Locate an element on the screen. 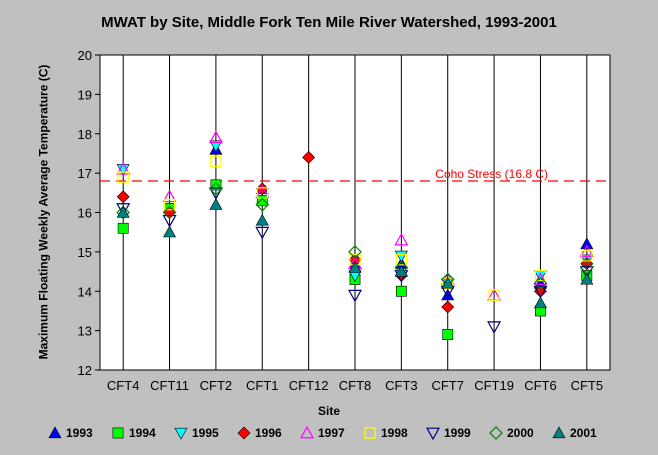  x-tick-label: CFT1 is located at coordinates (262, 385).